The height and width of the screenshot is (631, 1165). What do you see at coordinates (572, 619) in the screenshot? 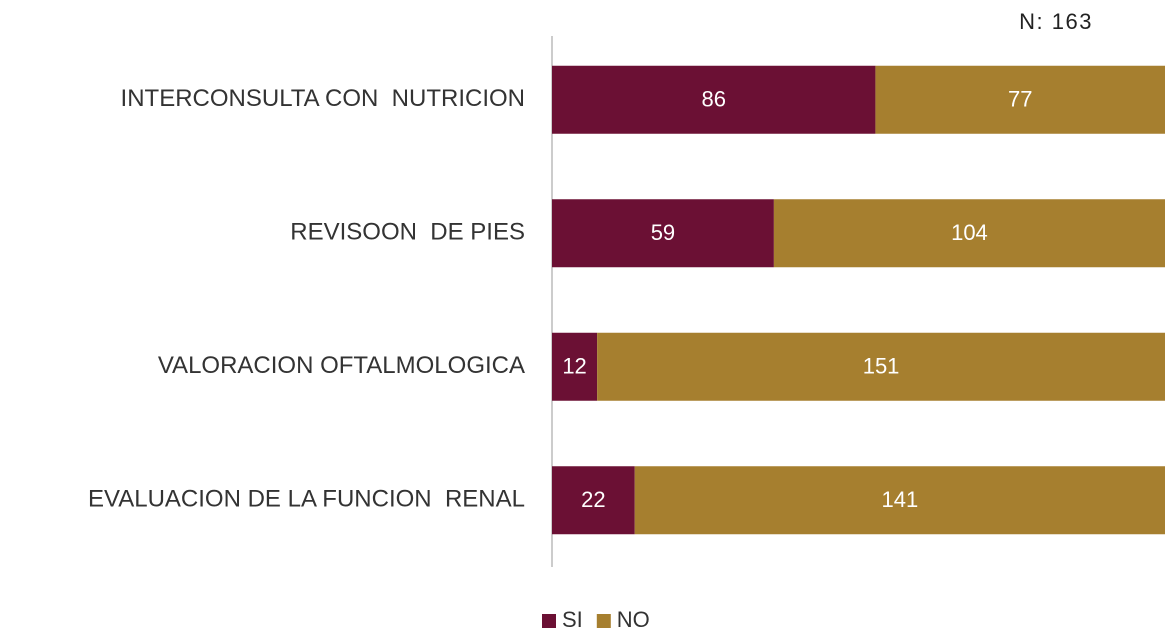
I see `legend-label: SI` at bounding box center [572, 619].